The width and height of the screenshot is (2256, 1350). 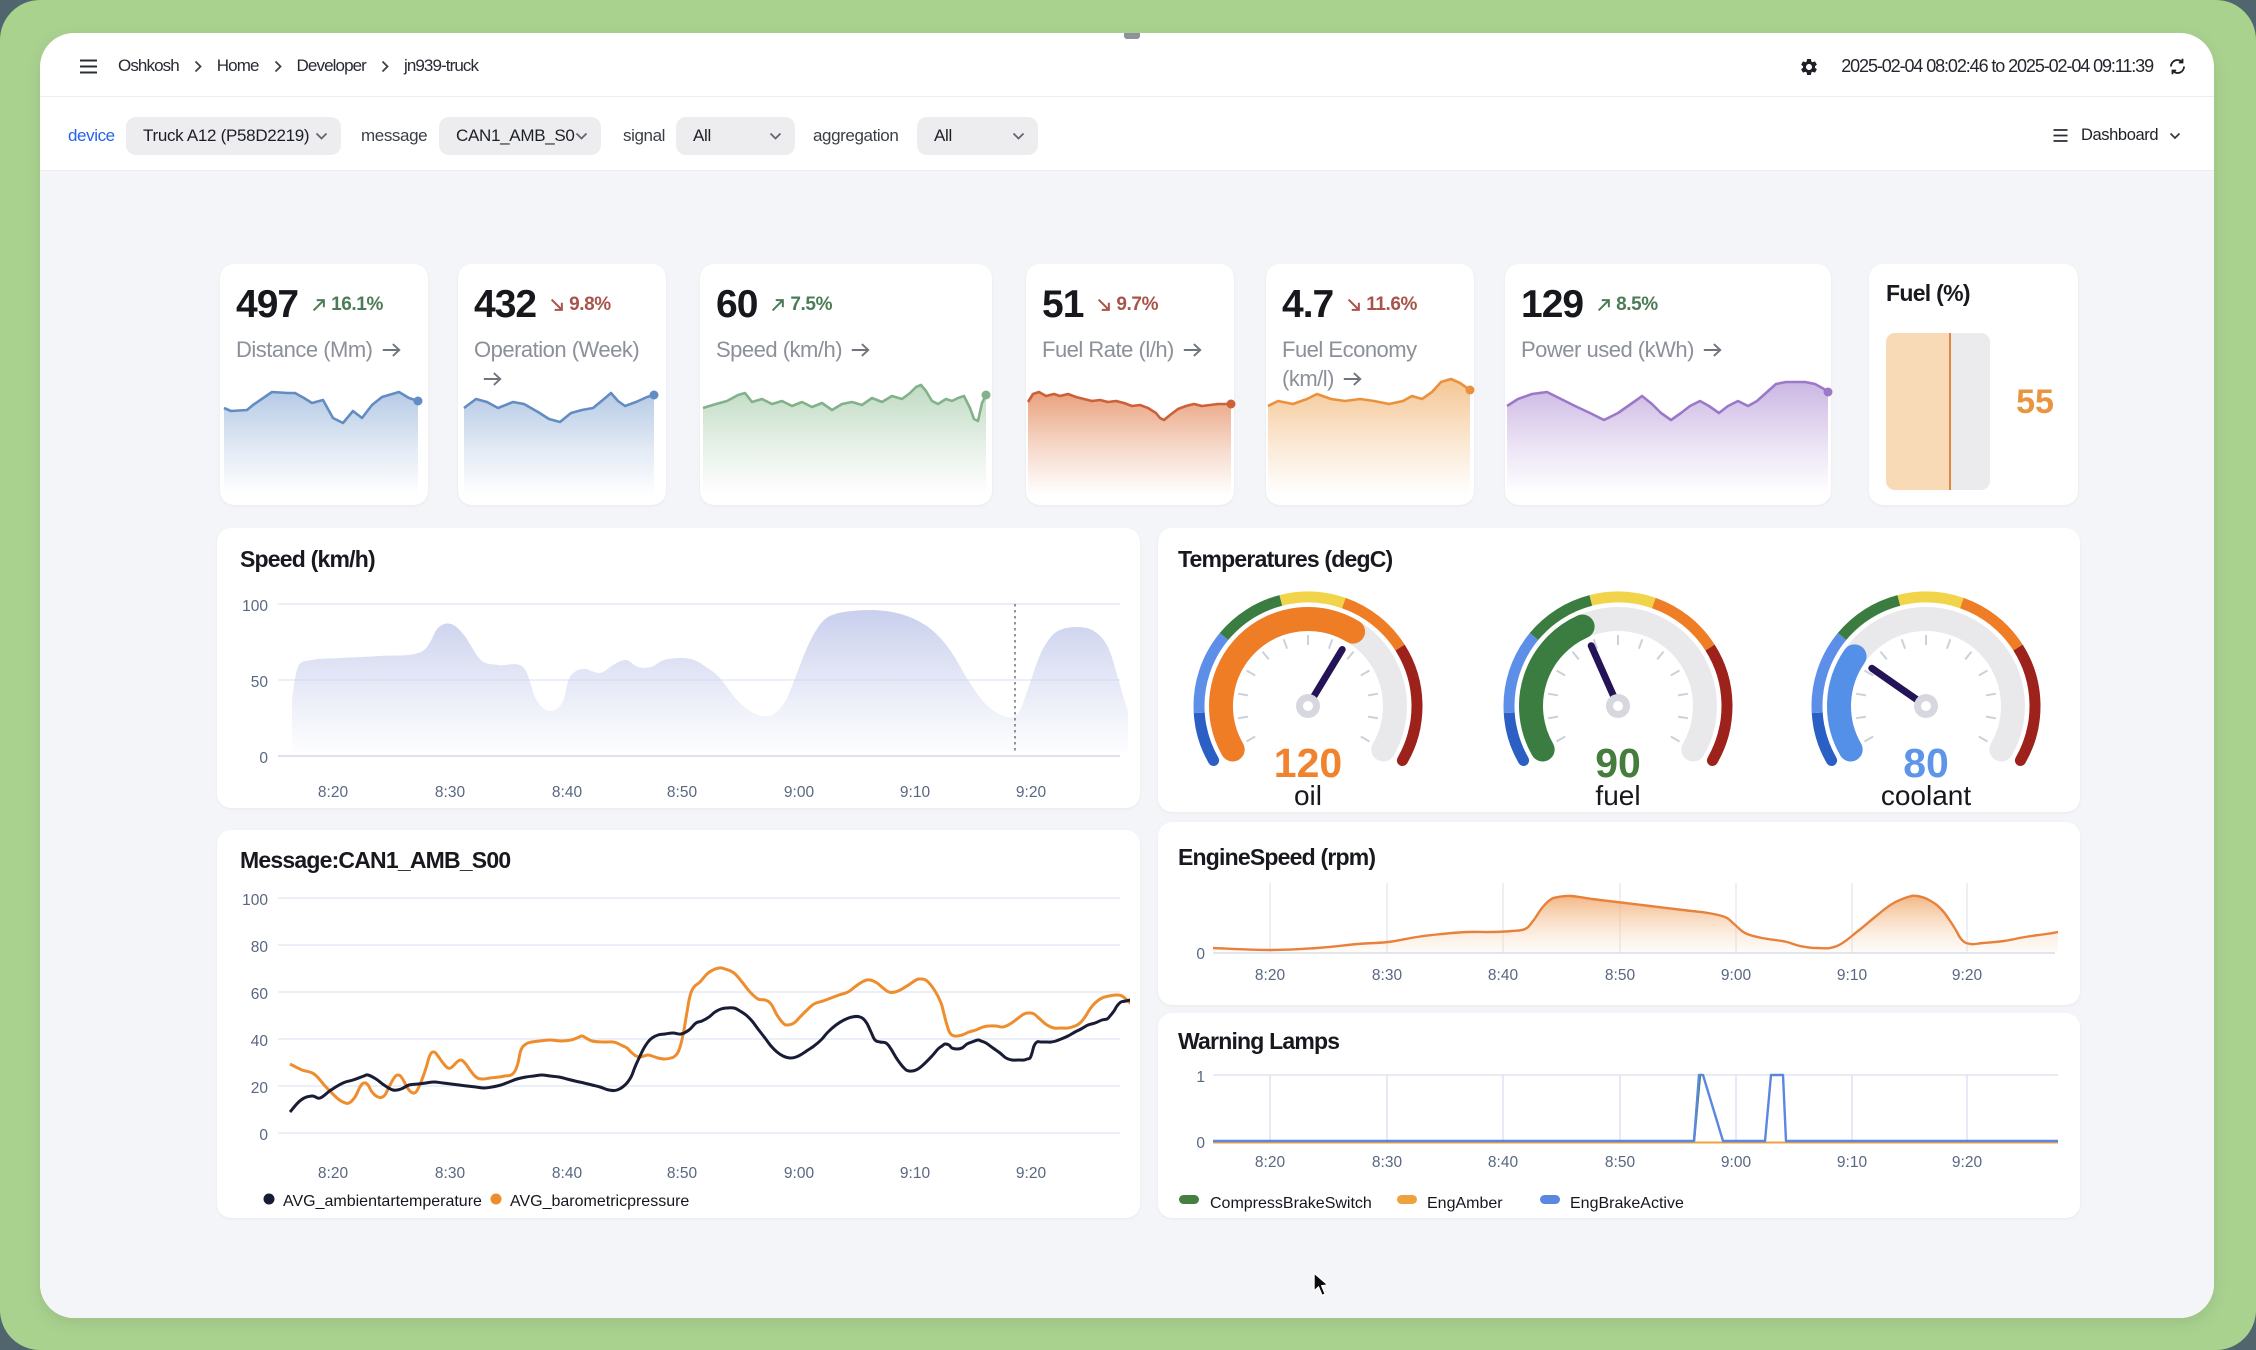 I want to click on svg-text: 40, so click(x=260, y=1041).